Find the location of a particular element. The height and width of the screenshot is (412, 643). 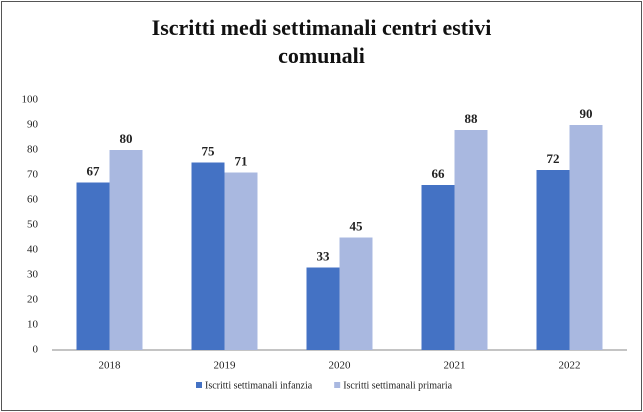

y-tick-label: 80 is located at coordinates (33, 150).